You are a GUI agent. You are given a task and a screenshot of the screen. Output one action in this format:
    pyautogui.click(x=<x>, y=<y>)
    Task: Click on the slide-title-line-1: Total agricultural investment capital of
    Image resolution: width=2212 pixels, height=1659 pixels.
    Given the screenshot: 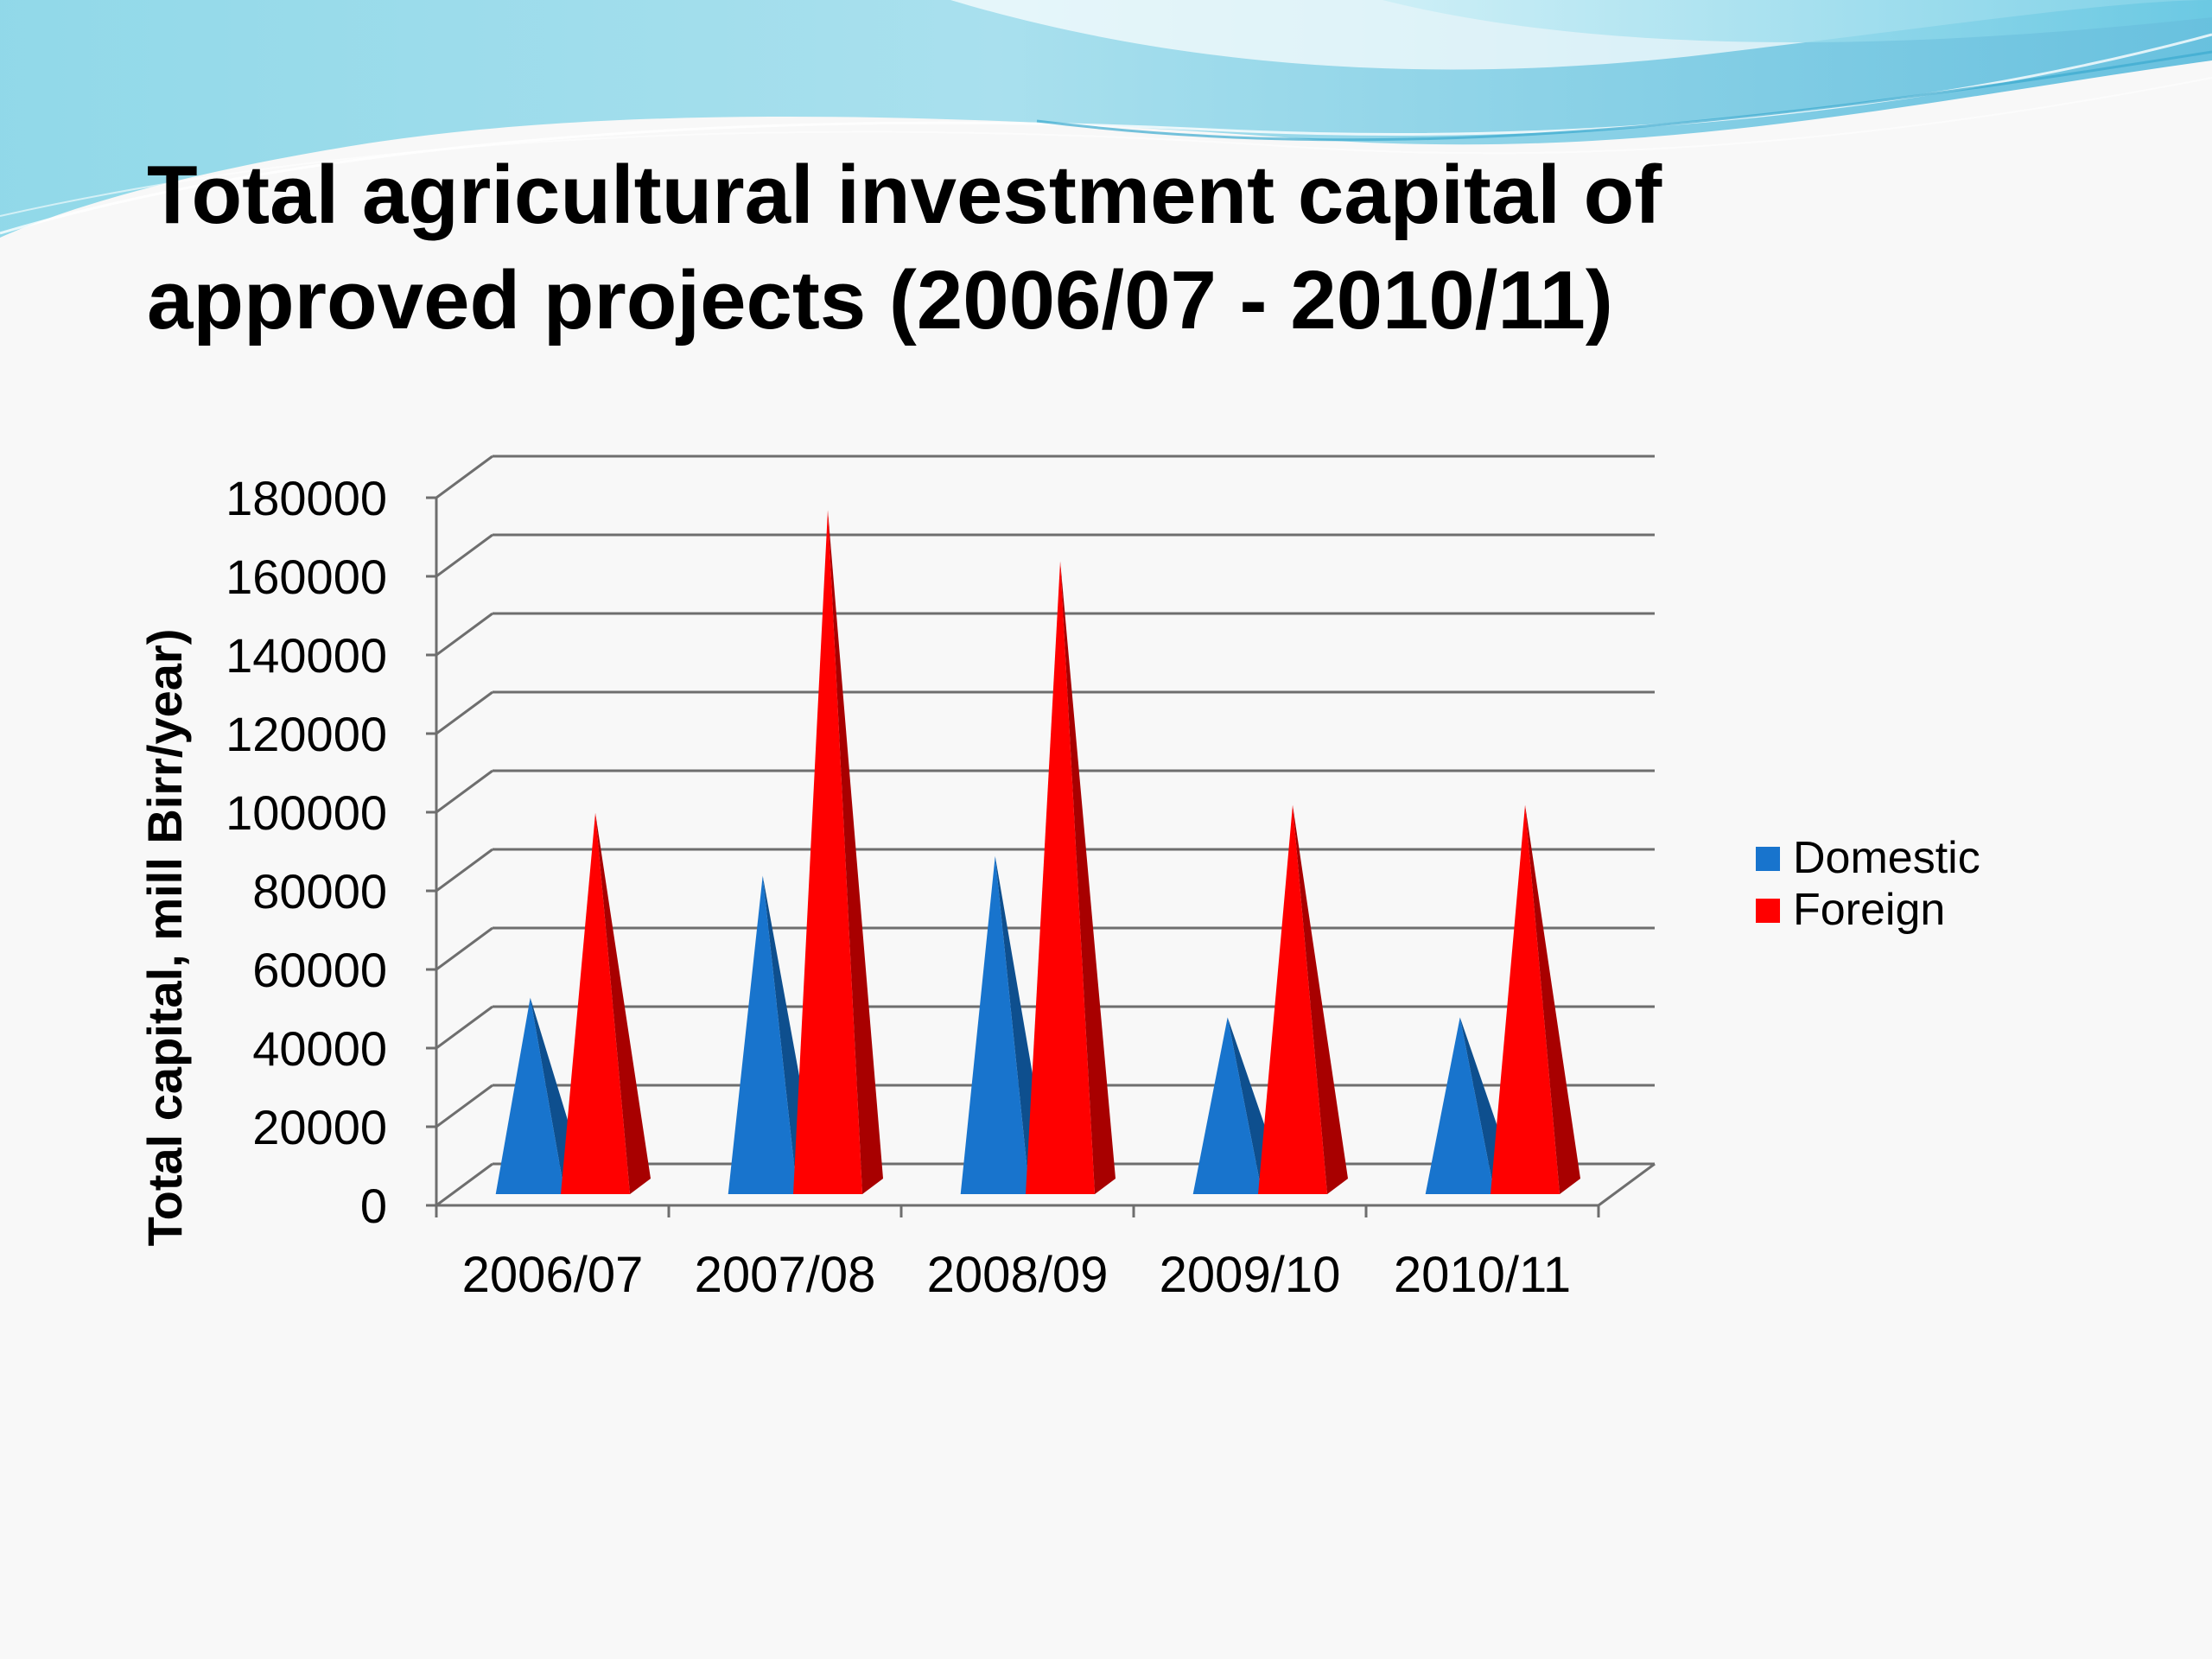 What is the action you would take?
    pyautogui.click(x=905, y=195)
    